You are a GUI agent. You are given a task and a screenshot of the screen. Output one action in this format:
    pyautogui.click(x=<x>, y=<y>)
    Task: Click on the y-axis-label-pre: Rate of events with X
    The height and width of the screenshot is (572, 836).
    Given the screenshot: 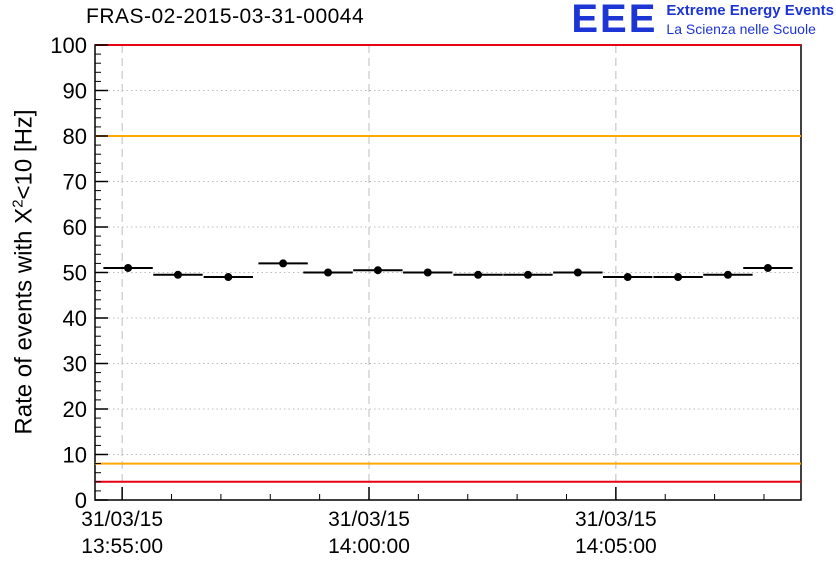 What is the action you would take?
    pyautogui.click(x=24, y=321)
    